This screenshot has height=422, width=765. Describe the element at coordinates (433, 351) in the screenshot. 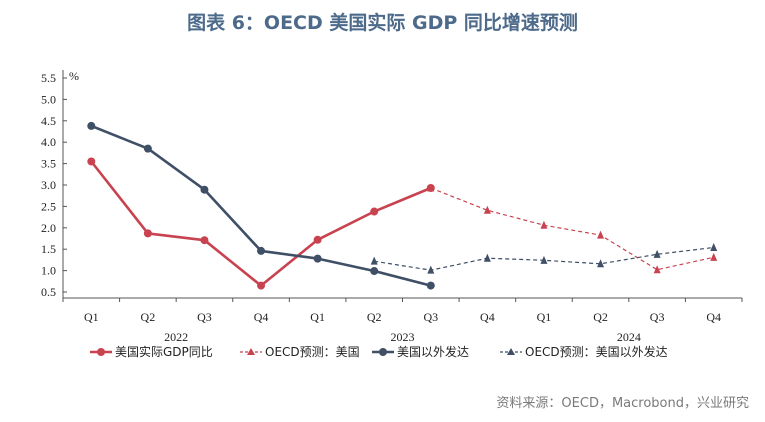

I see `legend-label: 美国以外发达` at that location.